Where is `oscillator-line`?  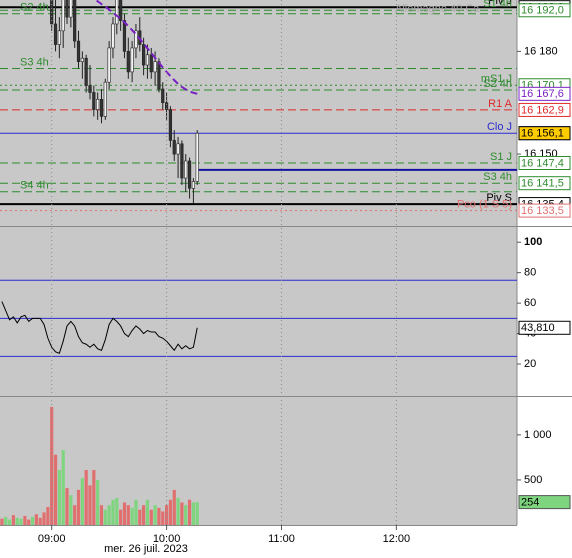 oscillator-line is located at coordinates (99, 328).